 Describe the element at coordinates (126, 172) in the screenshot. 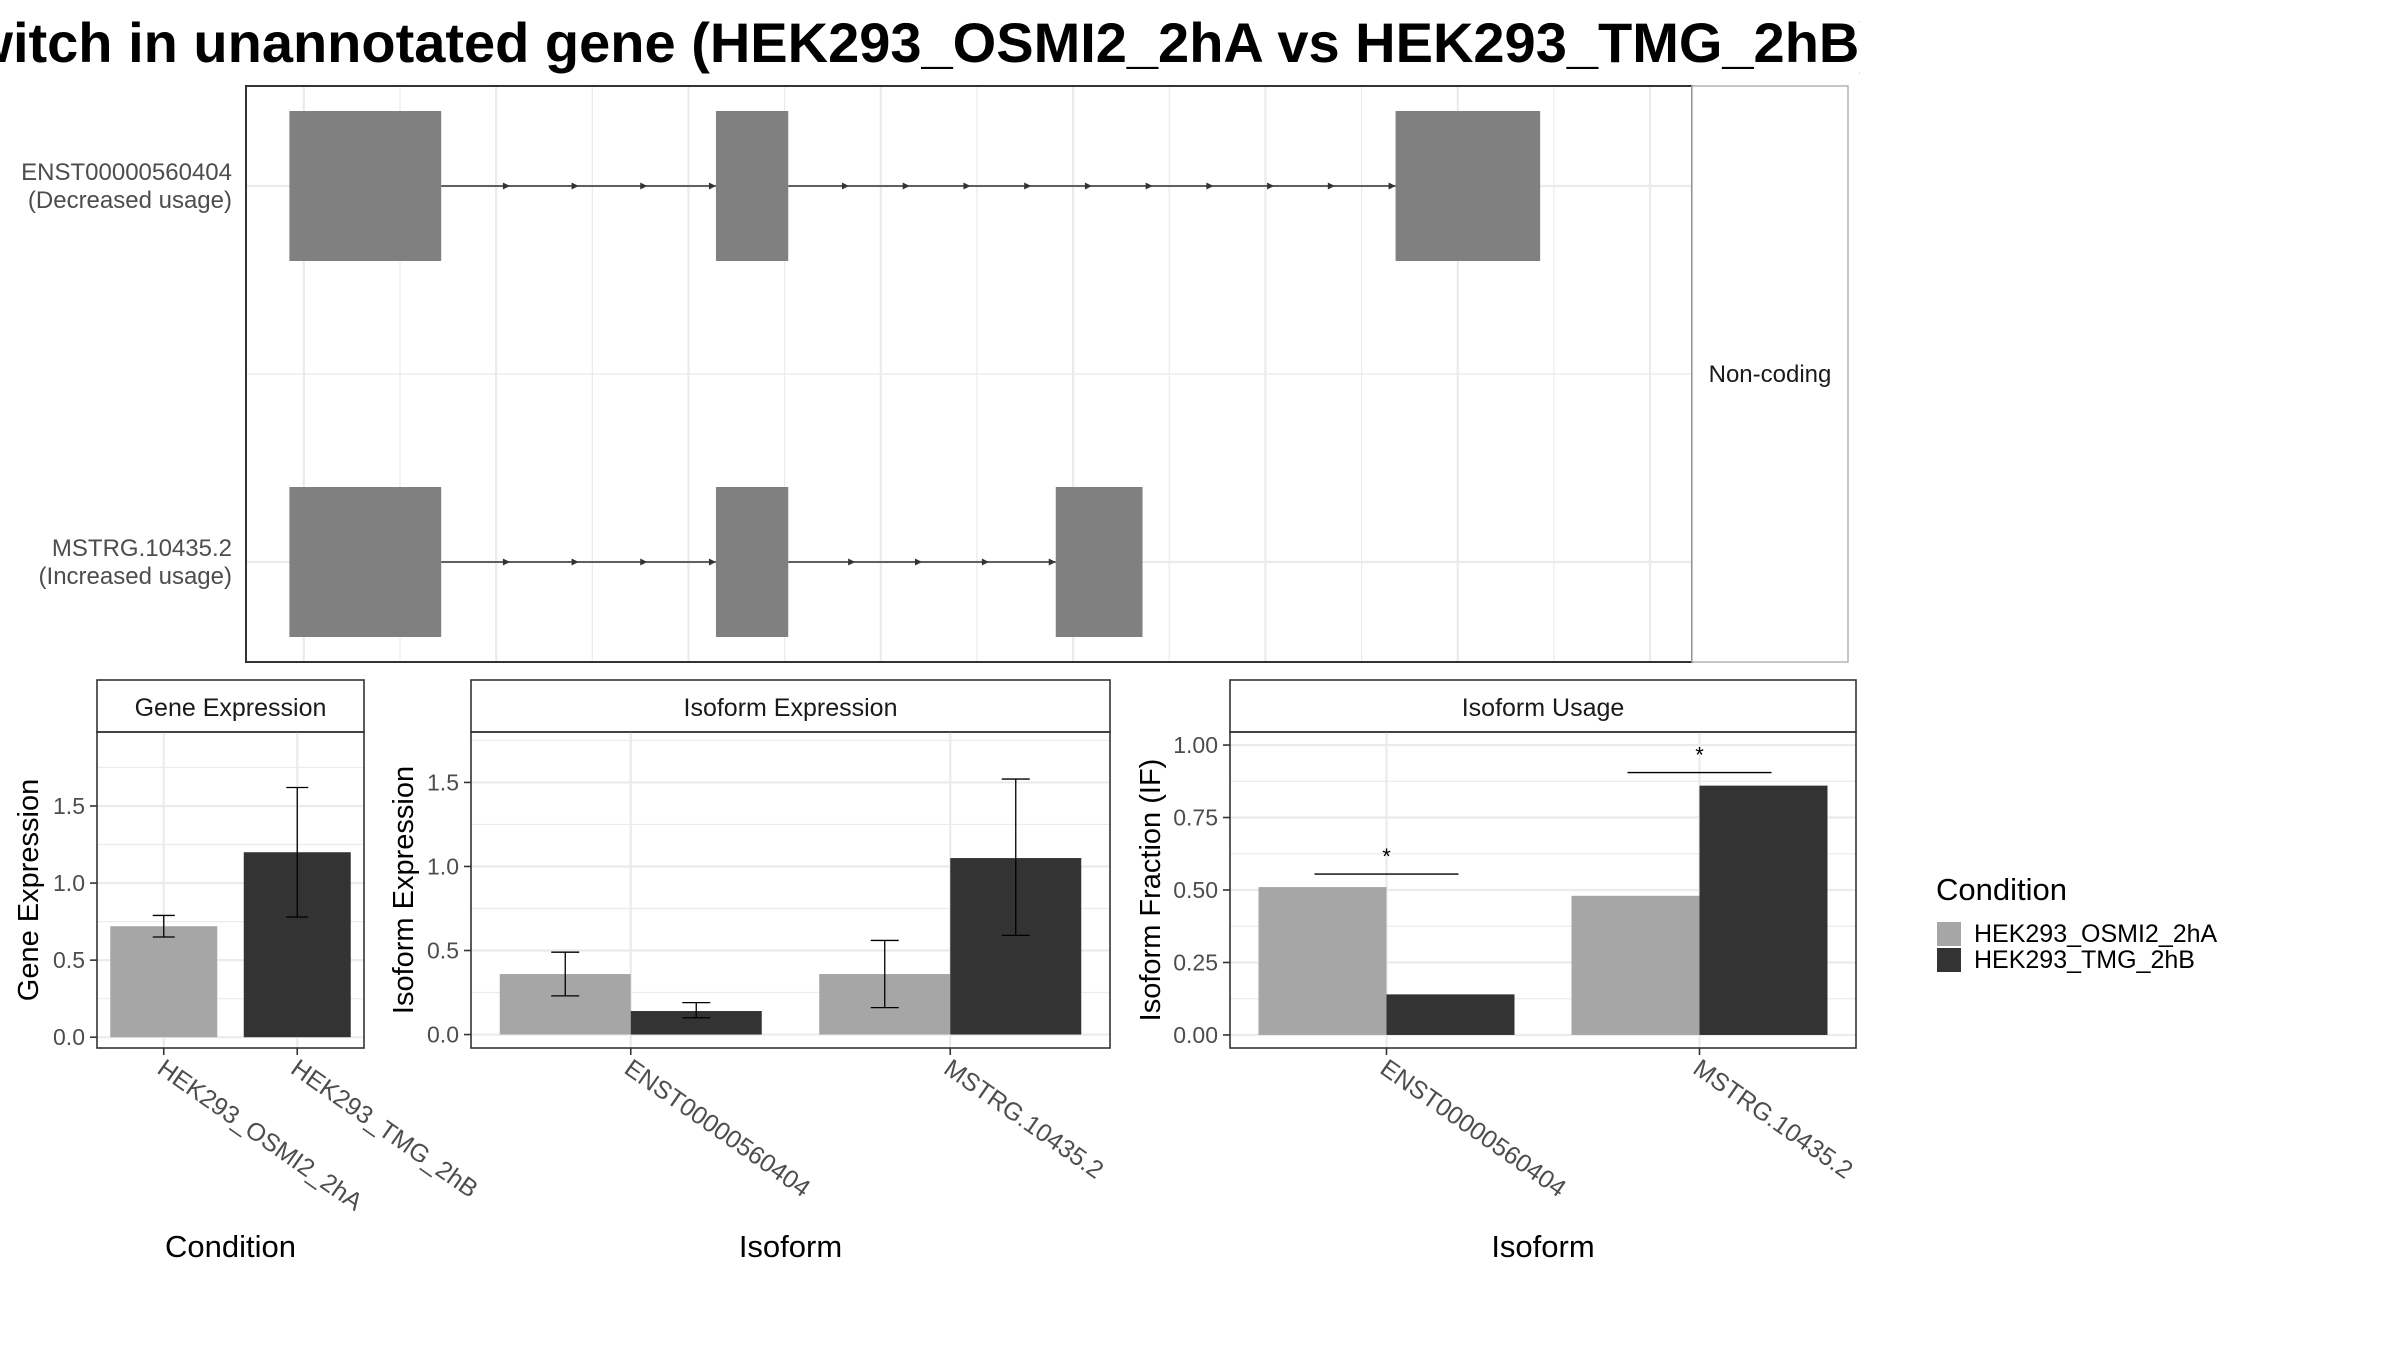

I see `transcript-label: ENST00000560404` at that location.